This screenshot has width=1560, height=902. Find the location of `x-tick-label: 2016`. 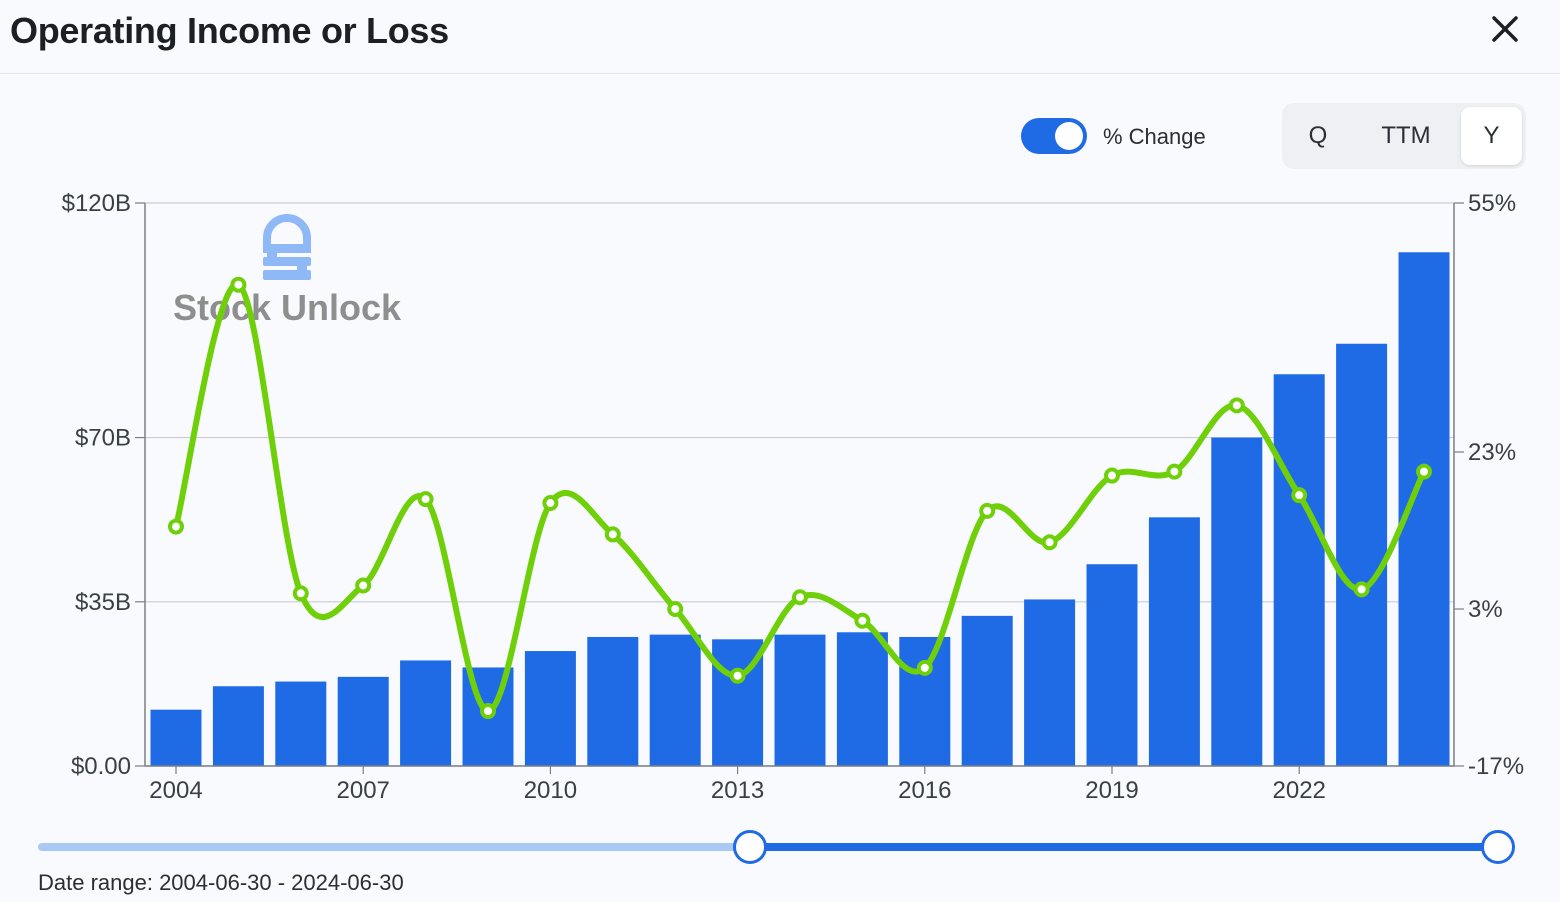

x-tick-label: 2016 is located at coordinates (924, 790).